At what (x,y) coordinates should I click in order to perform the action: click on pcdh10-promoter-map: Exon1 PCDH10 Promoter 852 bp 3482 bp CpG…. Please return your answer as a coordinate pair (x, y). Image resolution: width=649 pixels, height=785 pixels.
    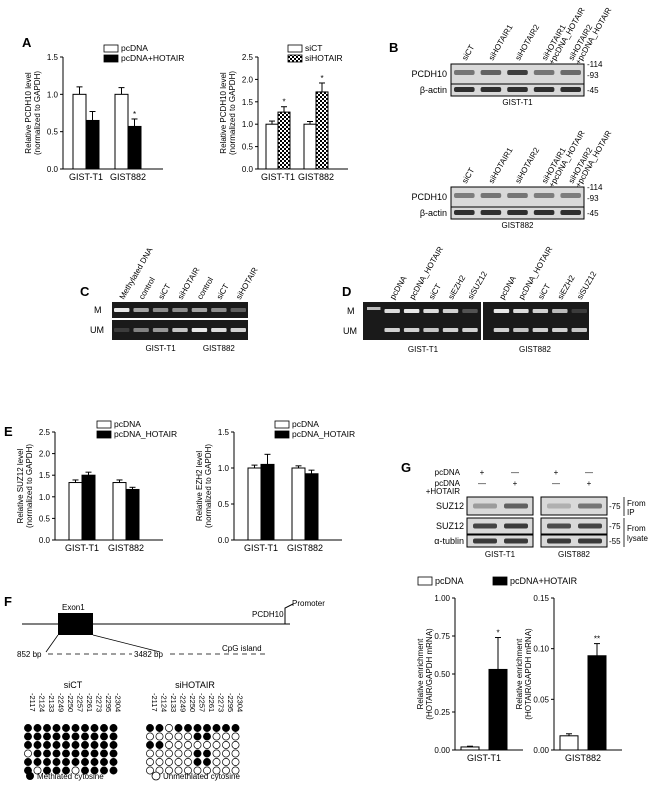
    Looking at the image, I should click on (171, 629).